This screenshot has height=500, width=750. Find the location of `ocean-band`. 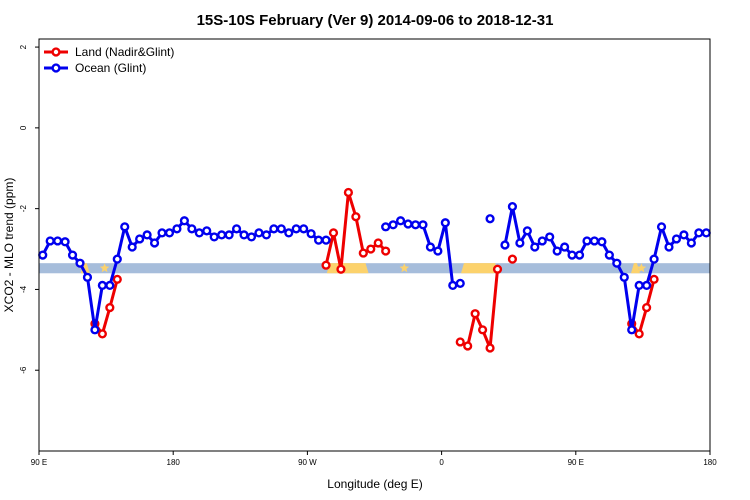

ocean-band is located at coordinates (374, 268).